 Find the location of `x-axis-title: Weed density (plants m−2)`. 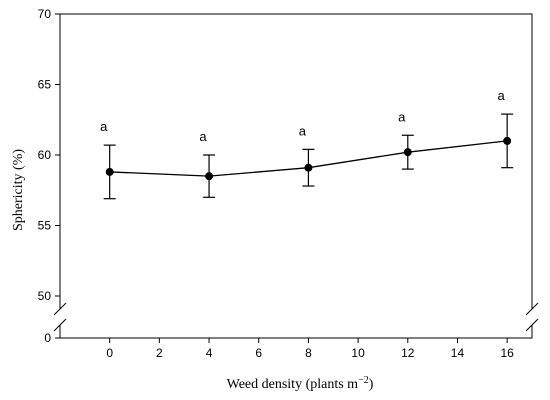

x-axis-title: Weed density (plants m−2) is located at coordinates (300, 384).